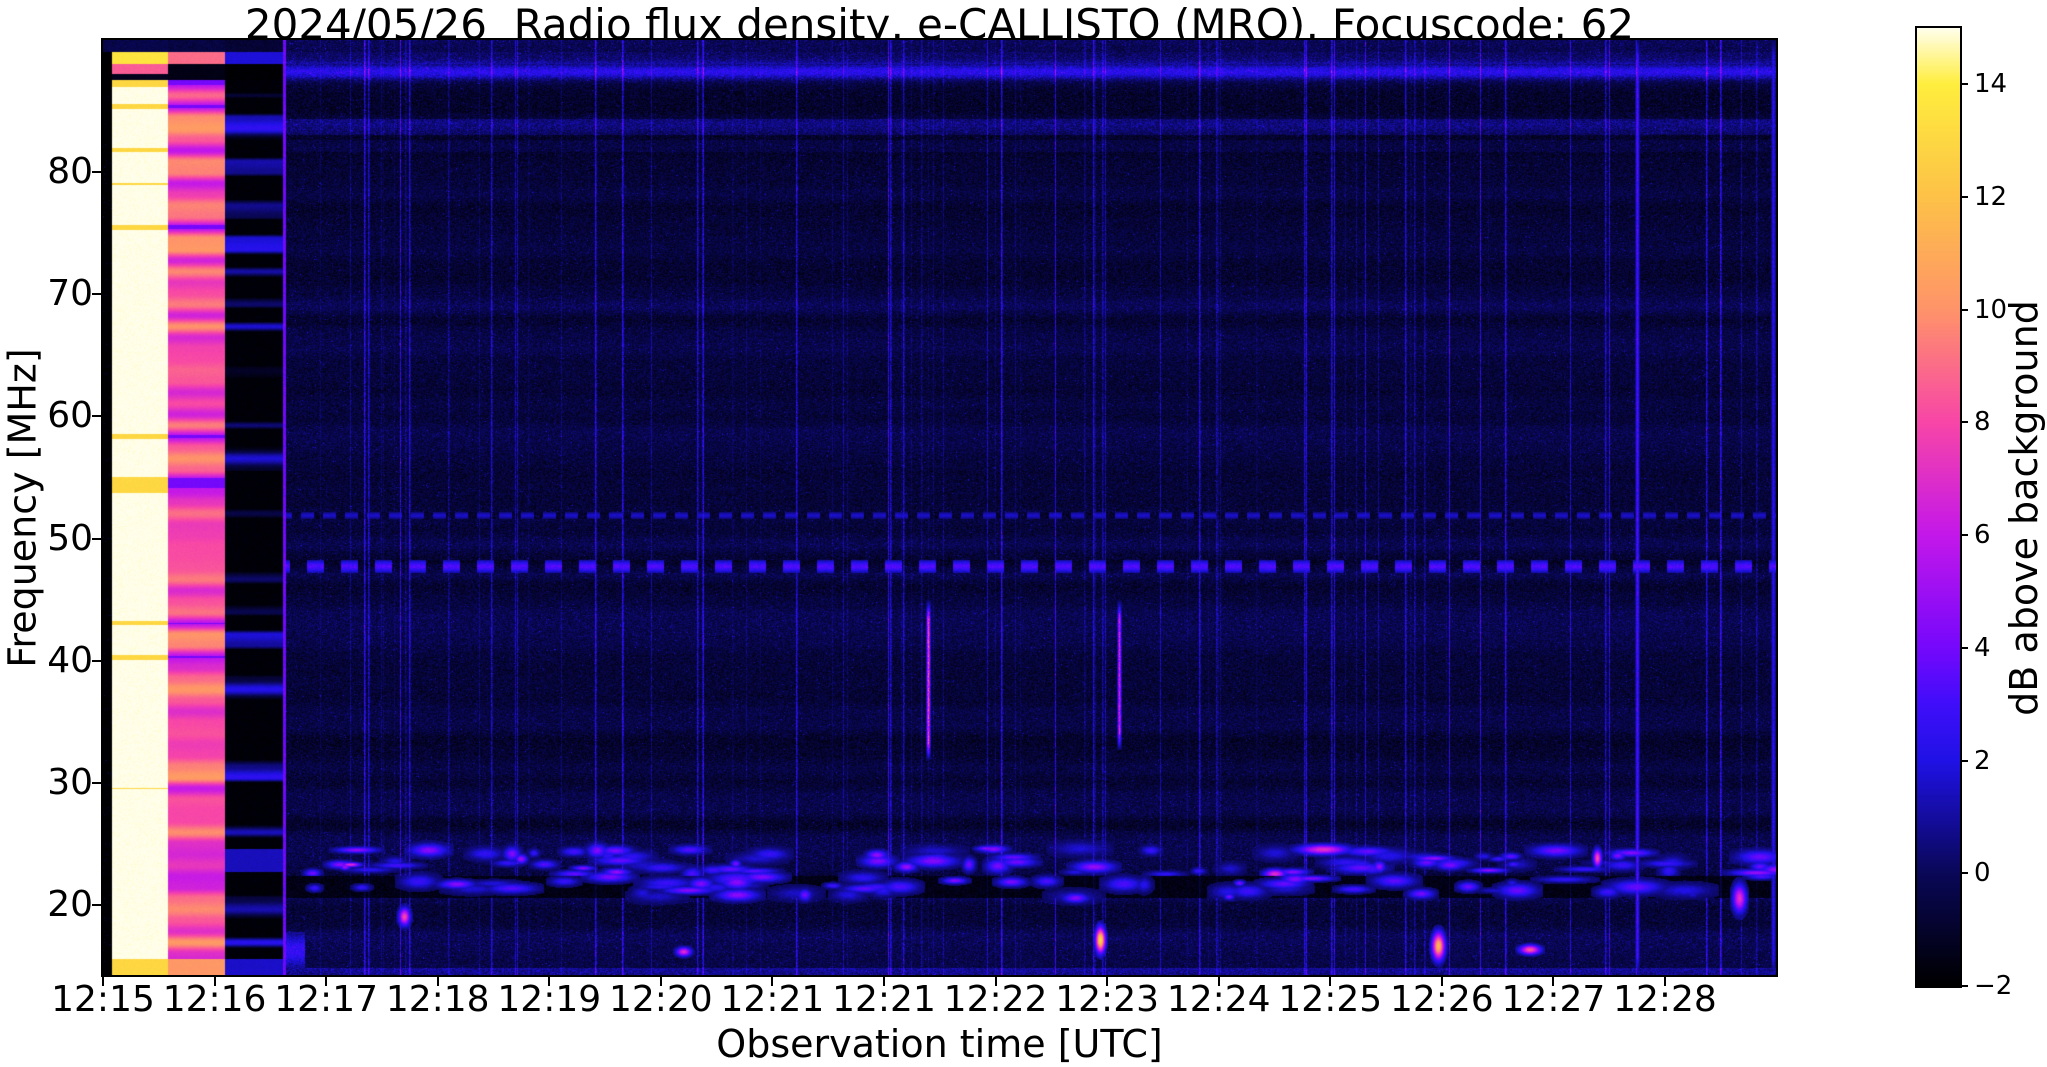  Describe the element at coordinates (1982, 422) in the screenshot. I see `colorbar-tick-label: 8` at that location.